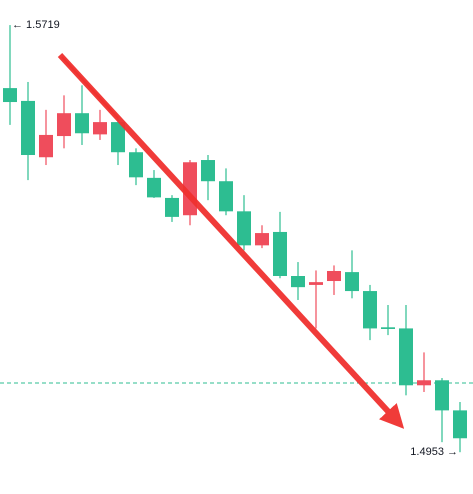  Describe the element at coordinates (36, 25) in the screenshot. I see `price-label: ← 1.5719` at that location.